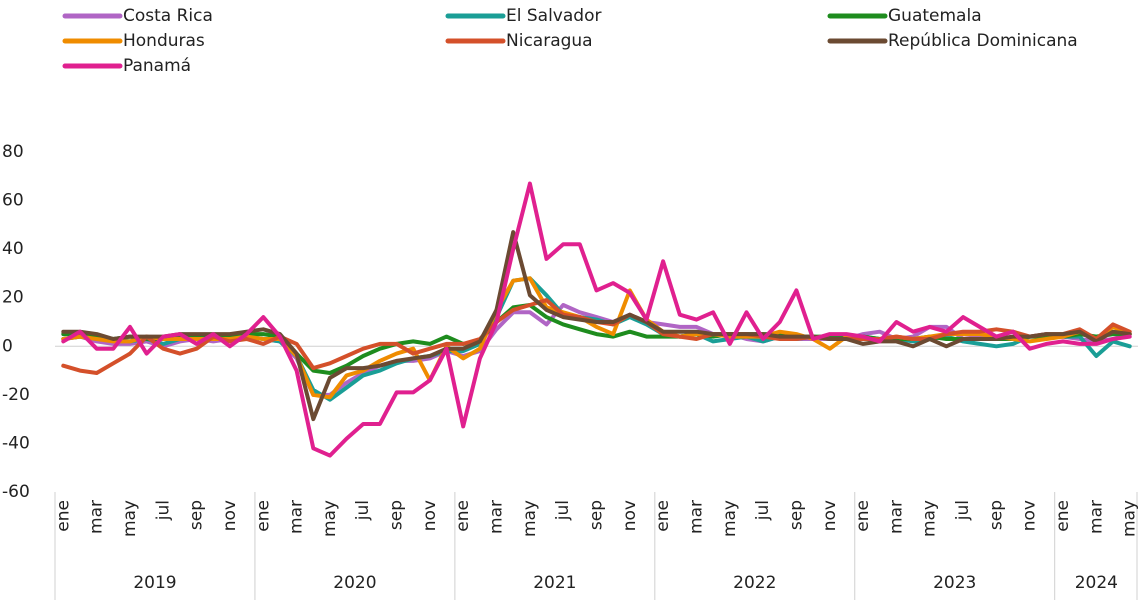  What do you see at coordinates (154, 583) in the screenshot?
I see `x-group-label: 2019` at bounding box center [154, 583].